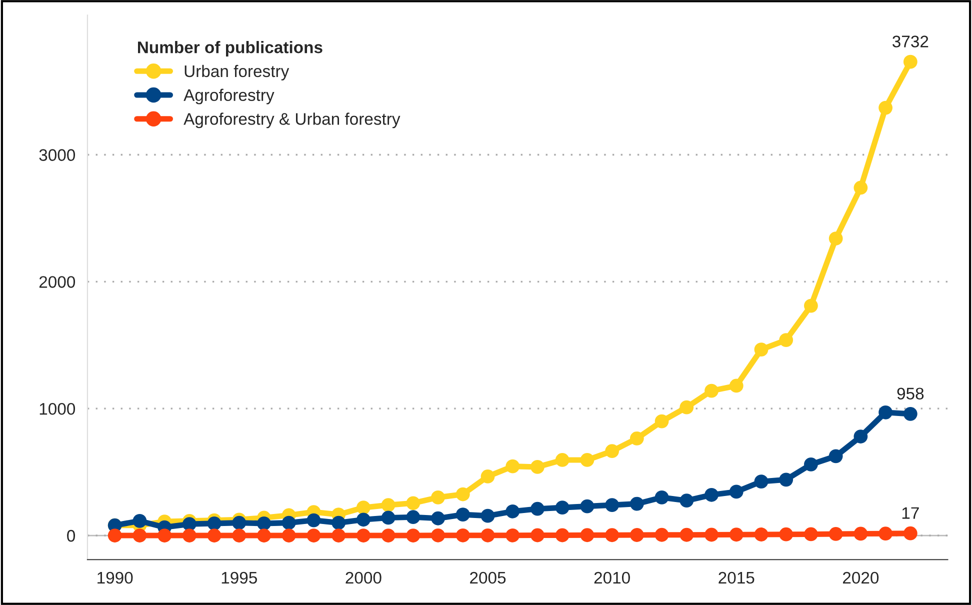 The image size is (972, 605). Describe the element at coordinates (910, 42) in the screenshot. I see `data-label: 3732` at that location.